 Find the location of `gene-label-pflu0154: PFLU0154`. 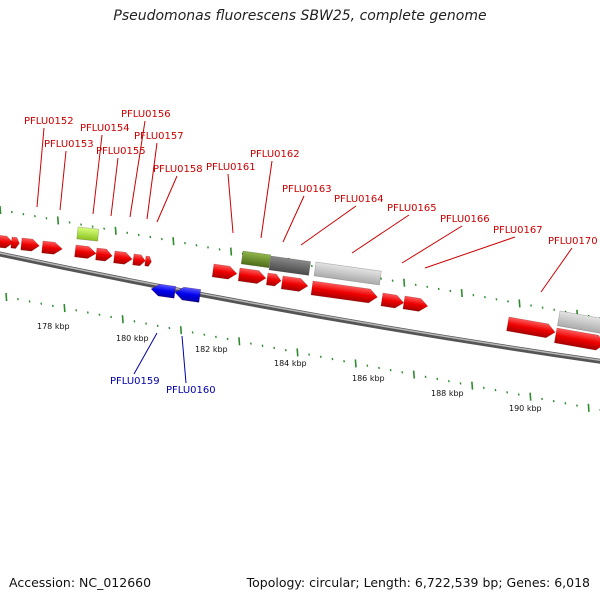

gene-label-pflu0154: PFLU0154 is located at coordinates (105, 128).